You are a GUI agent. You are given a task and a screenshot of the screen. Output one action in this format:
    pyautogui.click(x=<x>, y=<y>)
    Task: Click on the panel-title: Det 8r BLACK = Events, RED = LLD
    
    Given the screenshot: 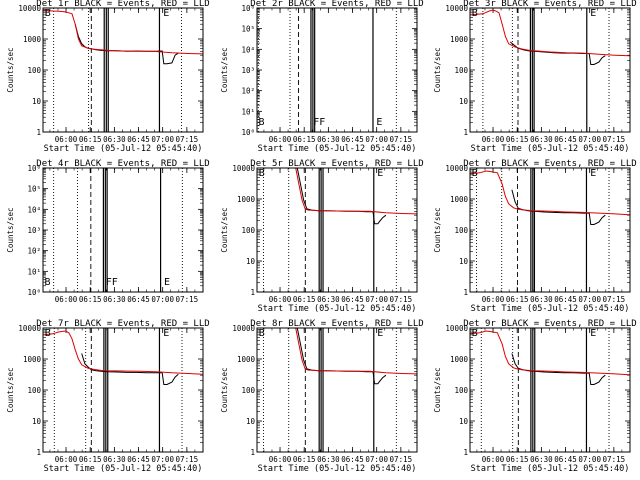 What is the action you would take?
    pyautogui.click(x=336, y=324)
    